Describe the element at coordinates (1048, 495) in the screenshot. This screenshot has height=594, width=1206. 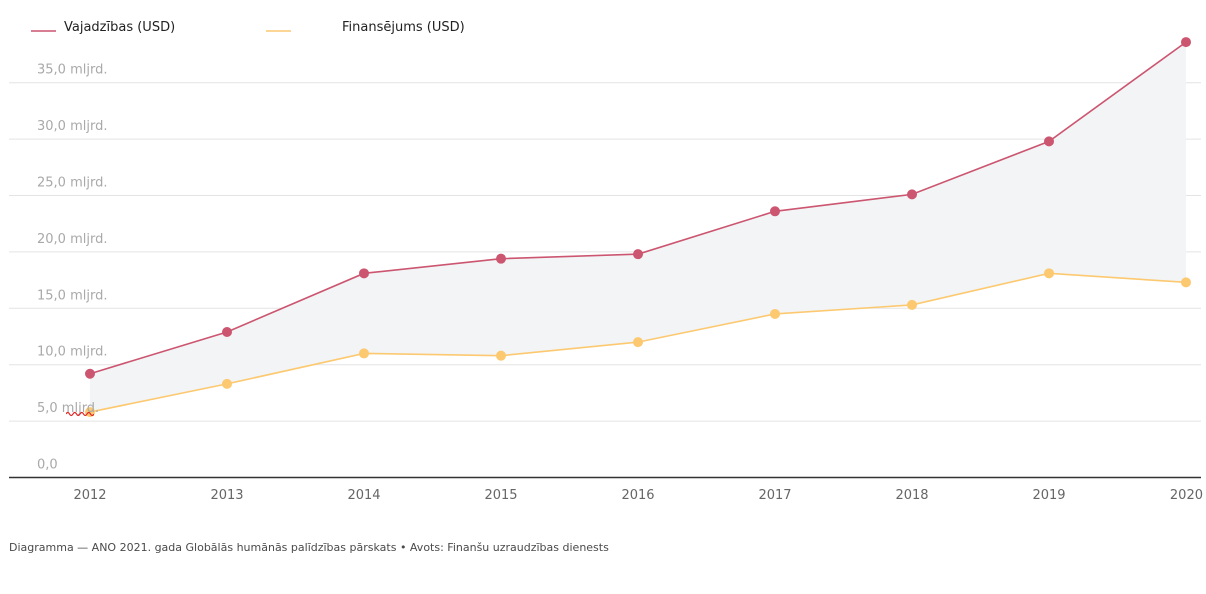
I see `x-tick-label: 2019` at that location.